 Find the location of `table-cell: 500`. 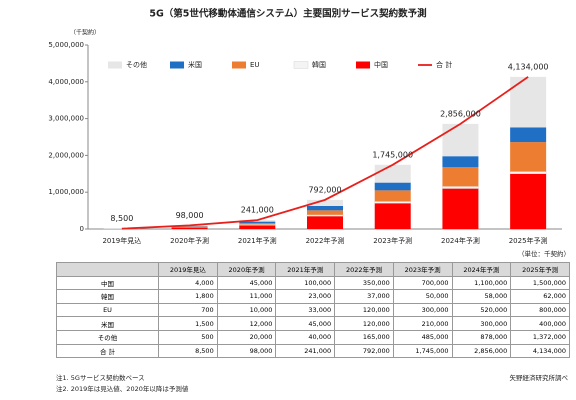

table-cell: 500 is located at coordinates (188, 337).